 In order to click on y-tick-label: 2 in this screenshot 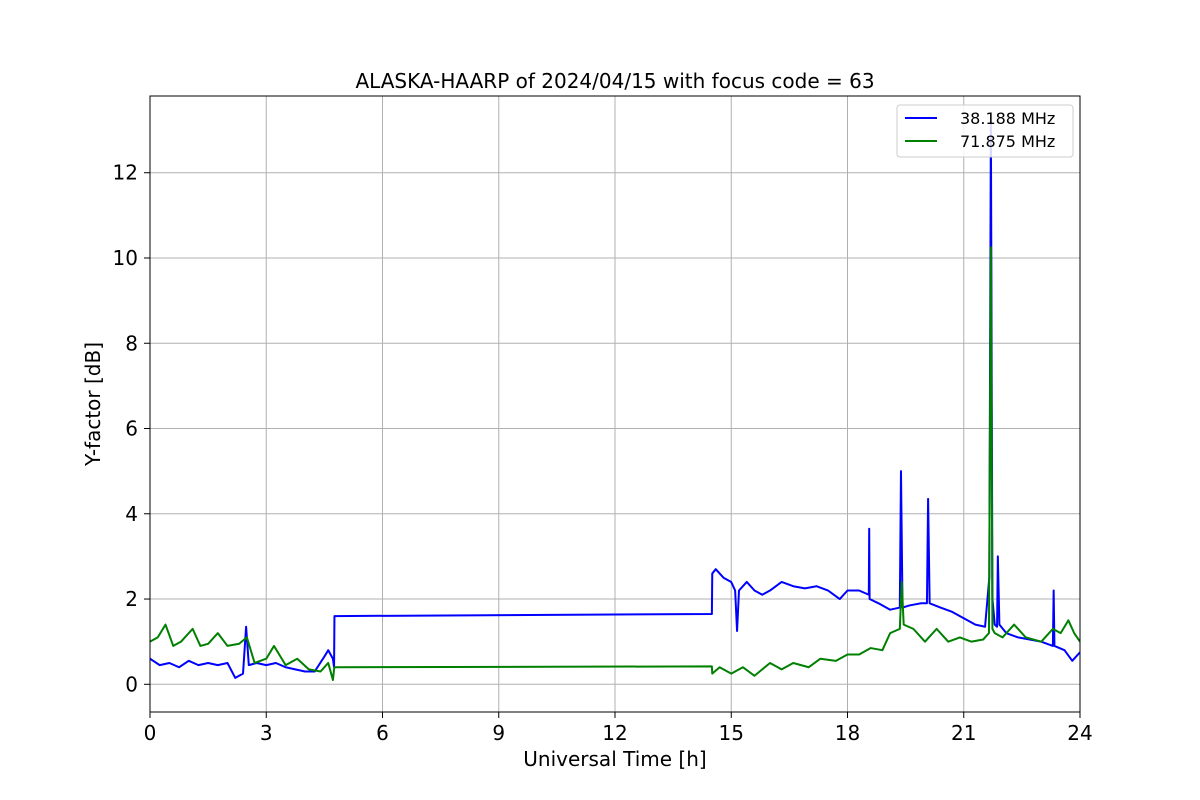, I will do `click(131, 599)`.